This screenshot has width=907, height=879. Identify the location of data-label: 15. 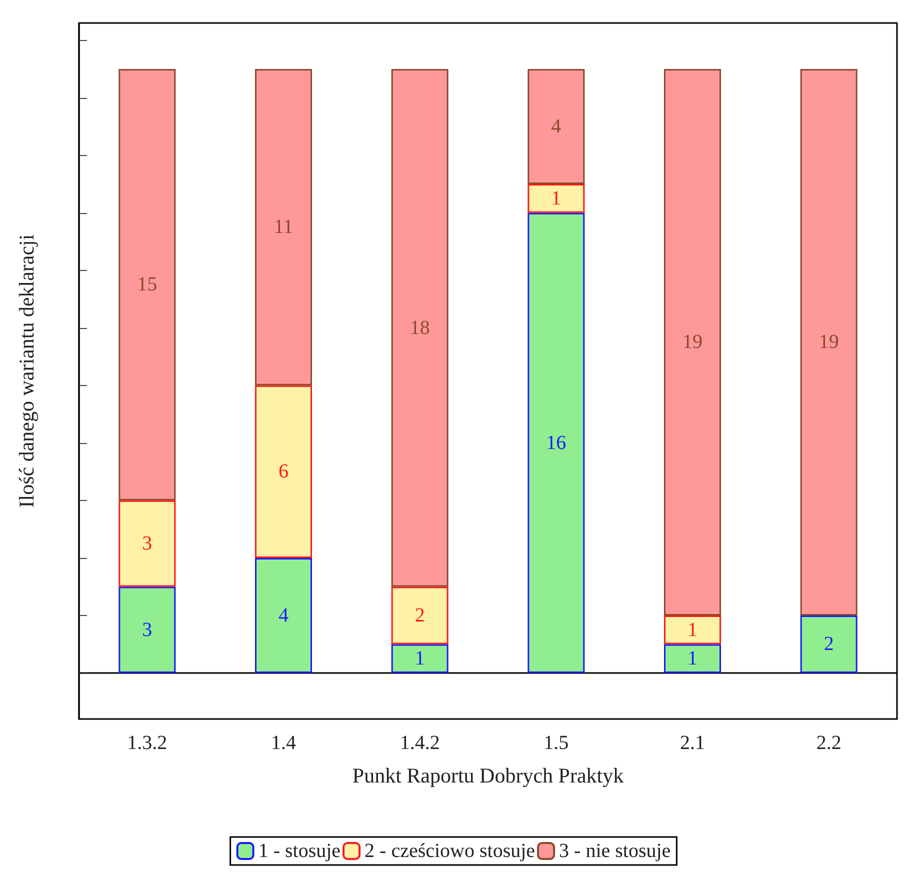
(147, 285).